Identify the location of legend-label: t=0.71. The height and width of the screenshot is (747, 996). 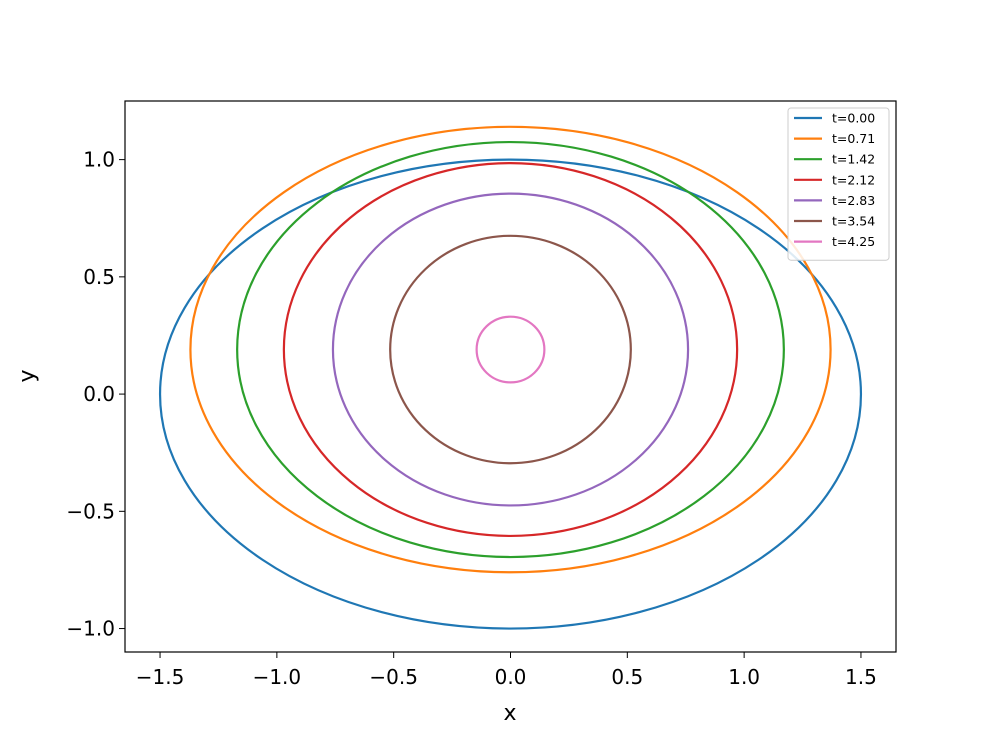
(853, 138).